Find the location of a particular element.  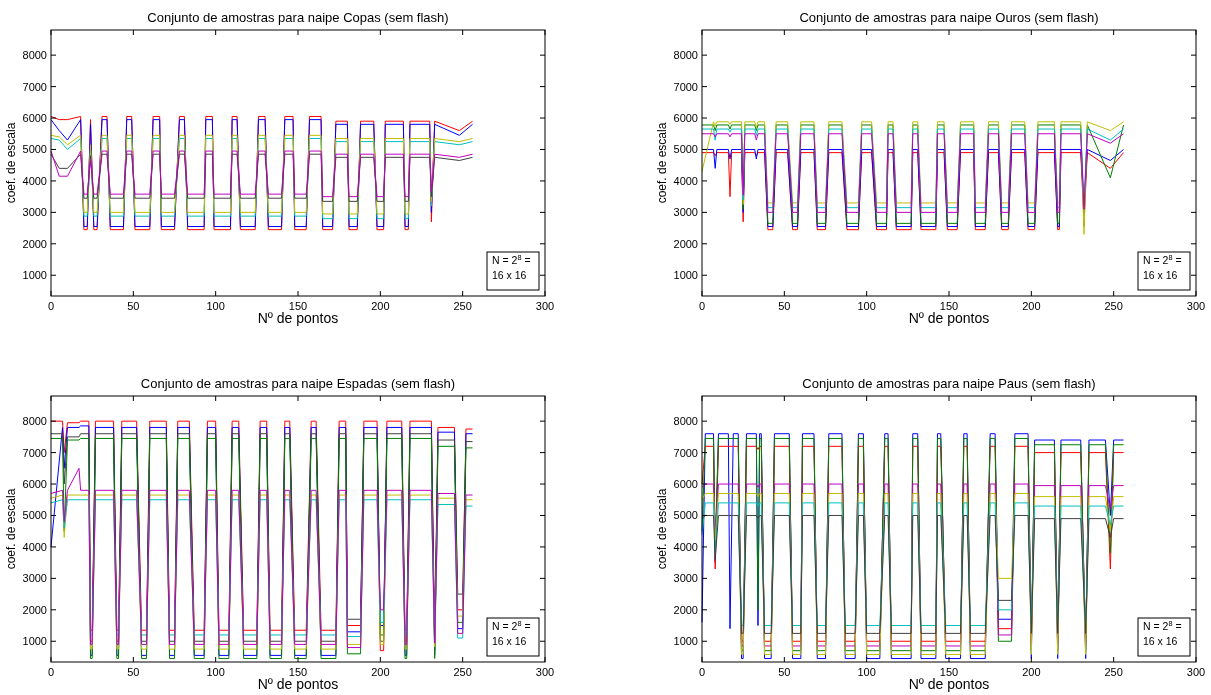

chart-title: Conjunto de amostras para naipe Copas (sem flash) is located at coordinates (298, 17).